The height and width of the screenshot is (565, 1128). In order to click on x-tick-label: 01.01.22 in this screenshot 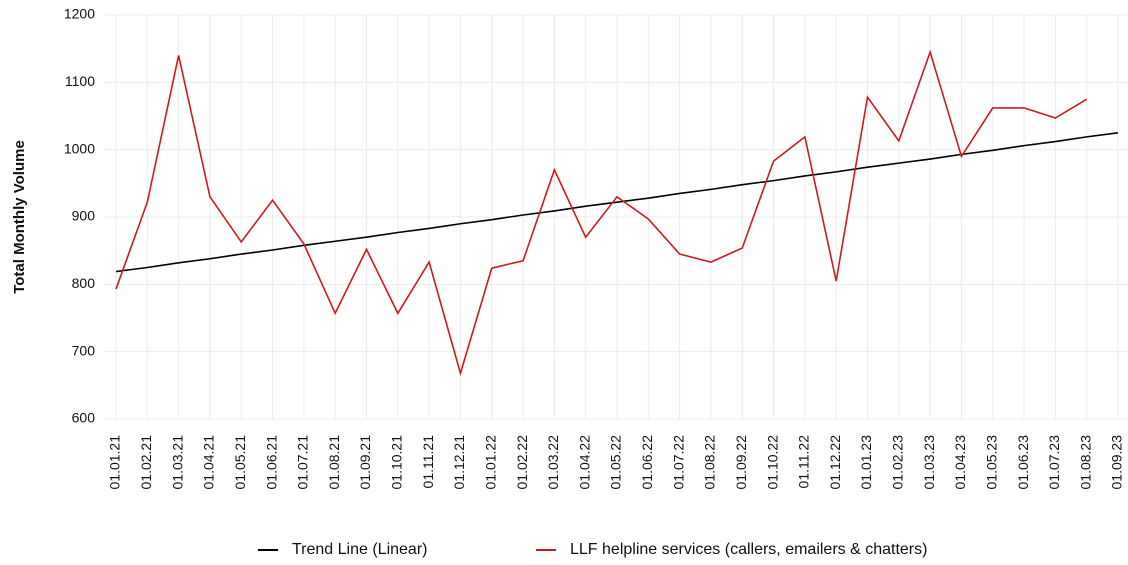, I will do `click(490, 462)`.